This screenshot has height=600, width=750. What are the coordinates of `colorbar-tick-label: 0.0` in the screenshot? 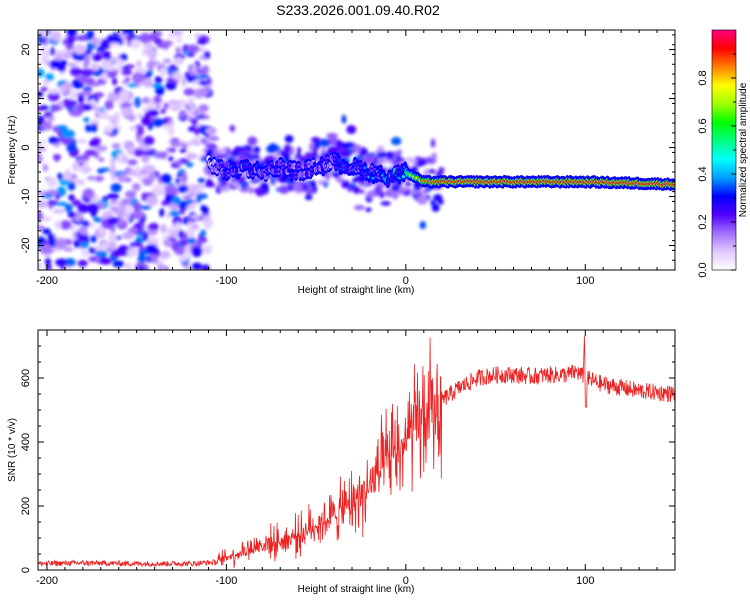 It's located at (703, 269).